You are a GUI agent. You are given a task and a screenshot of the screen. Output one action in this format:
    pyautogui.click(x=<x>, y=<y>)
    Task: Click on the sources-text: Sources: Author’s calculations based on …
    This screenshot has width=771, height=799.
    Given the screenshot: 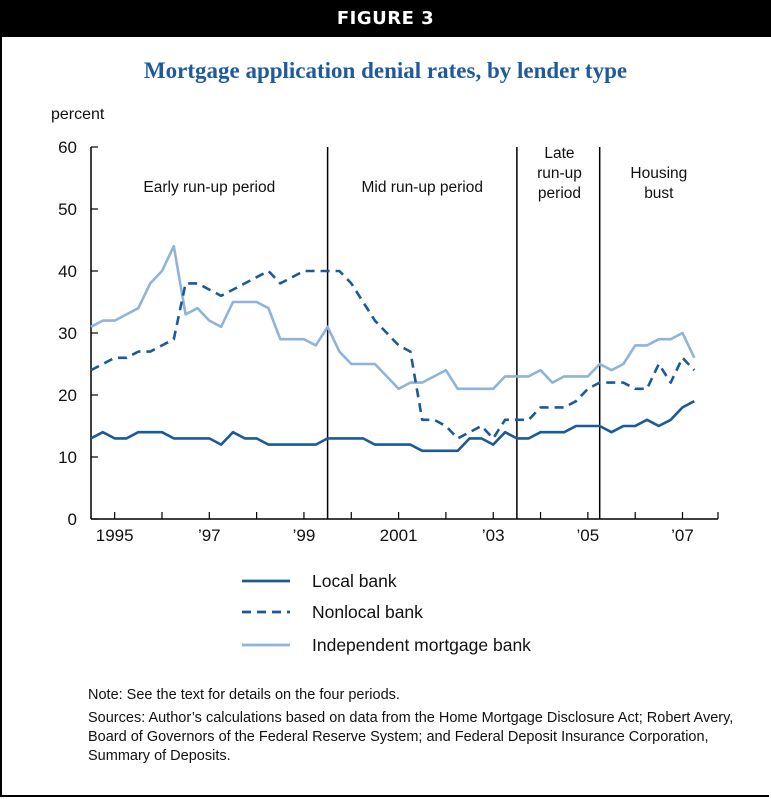 What is the action you would take?
    pyautogui.click(x=411, y=737)
    